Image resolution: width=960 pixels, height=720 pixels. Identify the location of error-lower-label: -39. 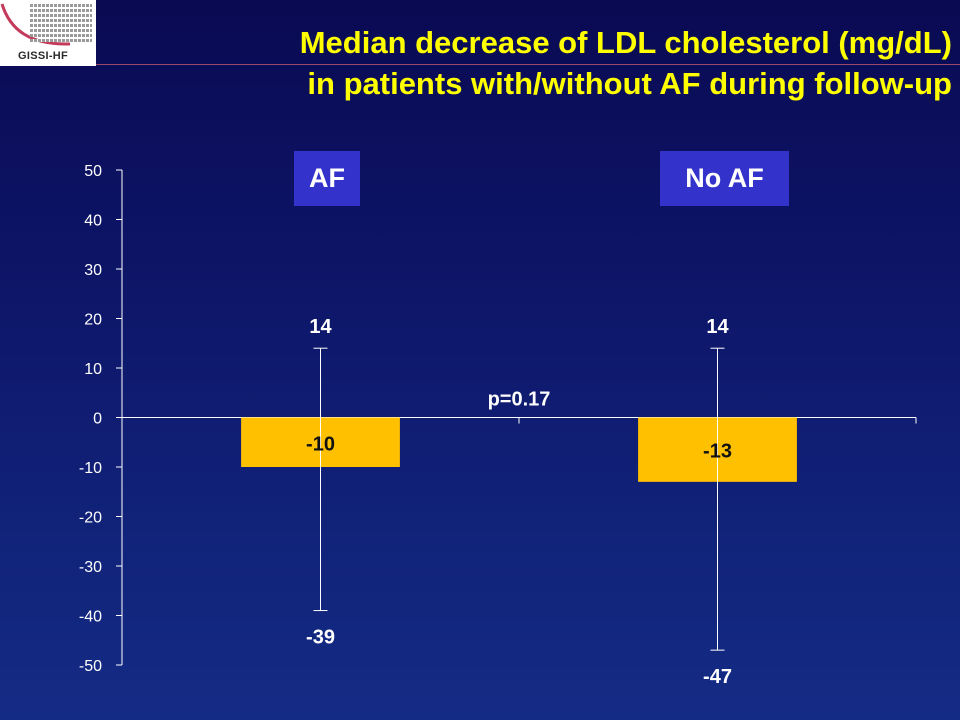
(320, 638).